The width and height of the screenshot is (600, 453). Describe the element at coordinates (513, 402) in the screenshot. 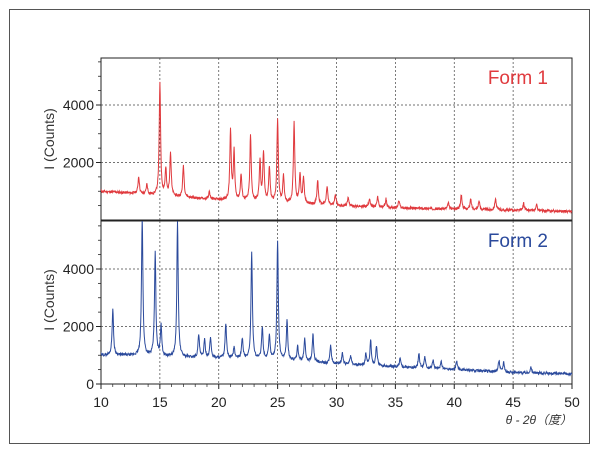

I see `x-tick-label: 45` at that location.